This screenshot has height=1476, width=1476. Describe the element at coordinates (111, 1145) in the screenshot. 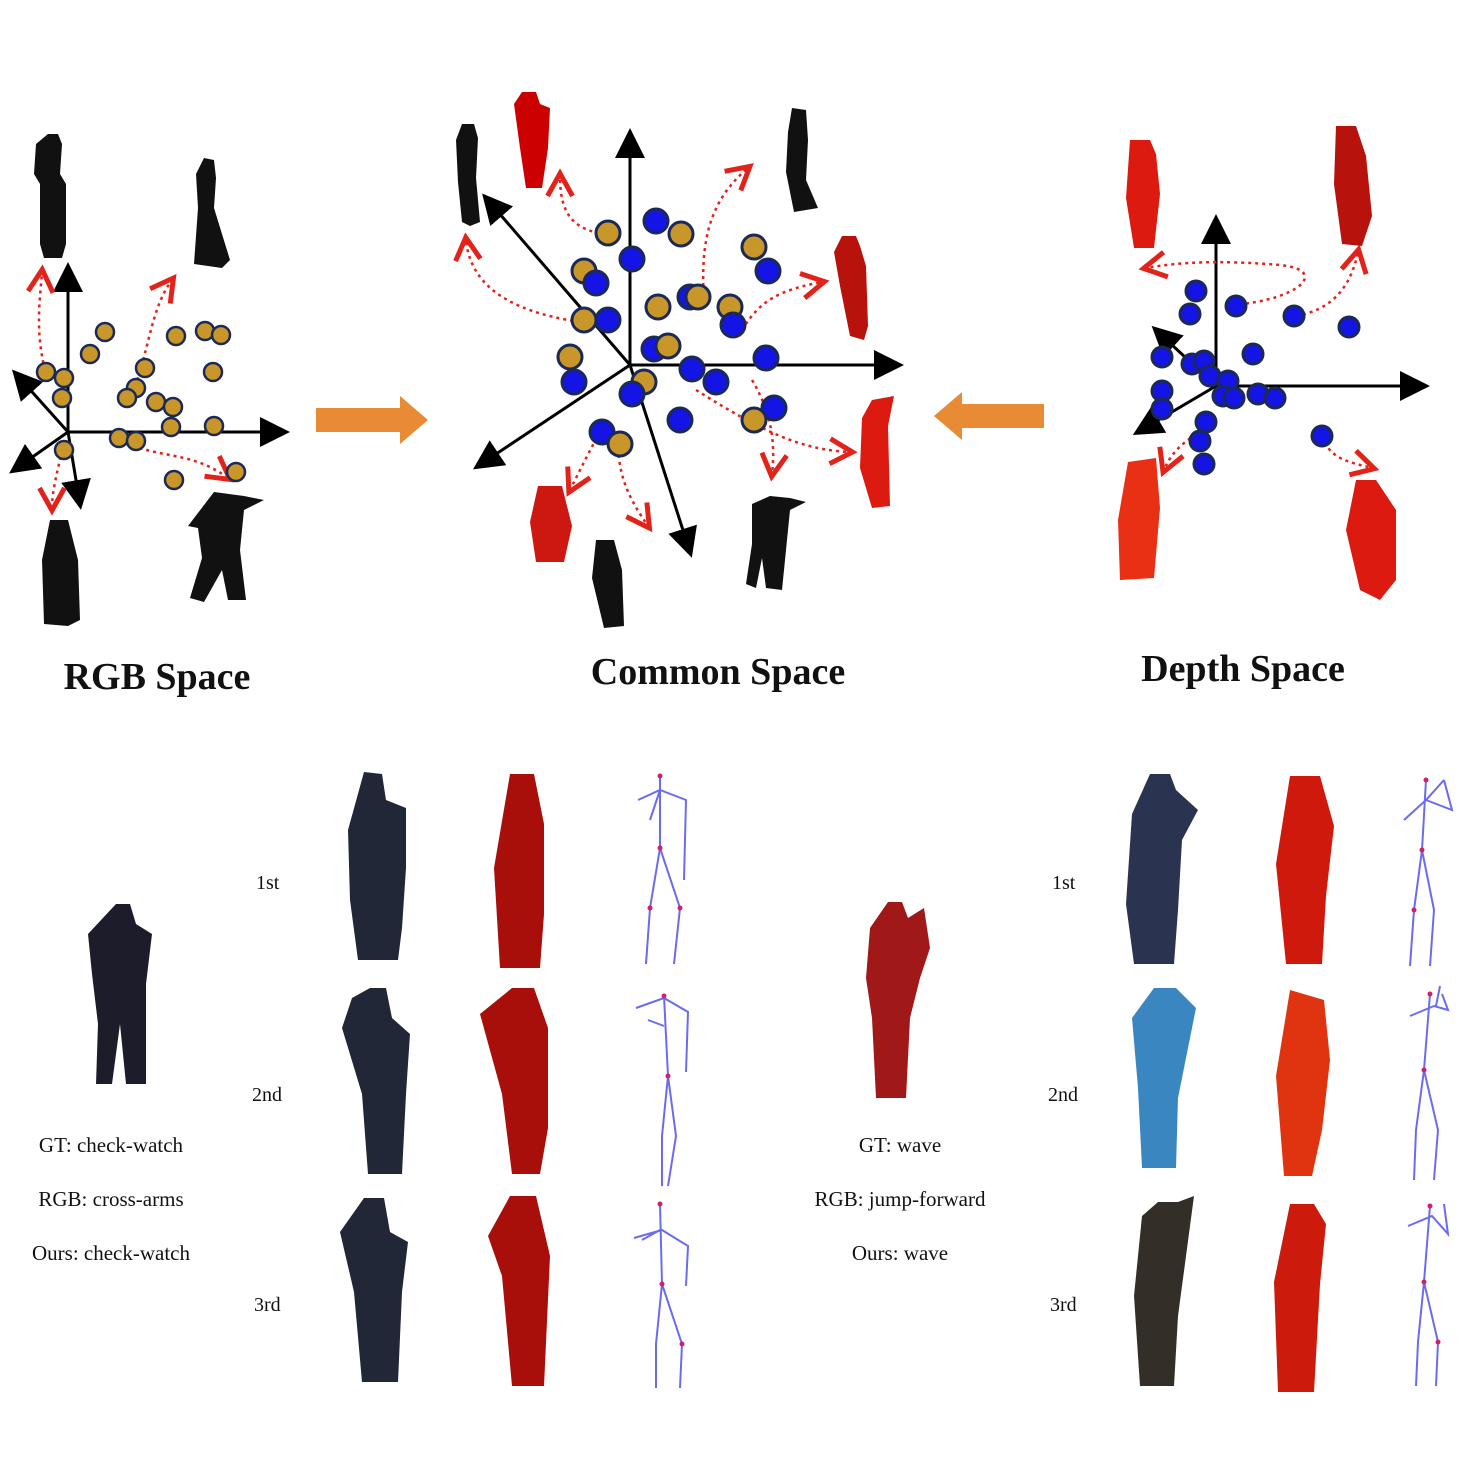

I see `gt-caption-left: GT: check-watch` at that location.